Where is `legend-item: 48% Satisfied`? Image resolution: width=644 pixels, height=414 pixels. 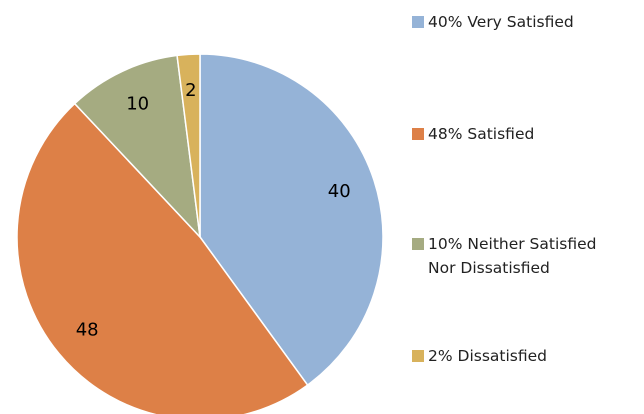
legend-item: 48% Satisfied is located at coordinates (520, 134).